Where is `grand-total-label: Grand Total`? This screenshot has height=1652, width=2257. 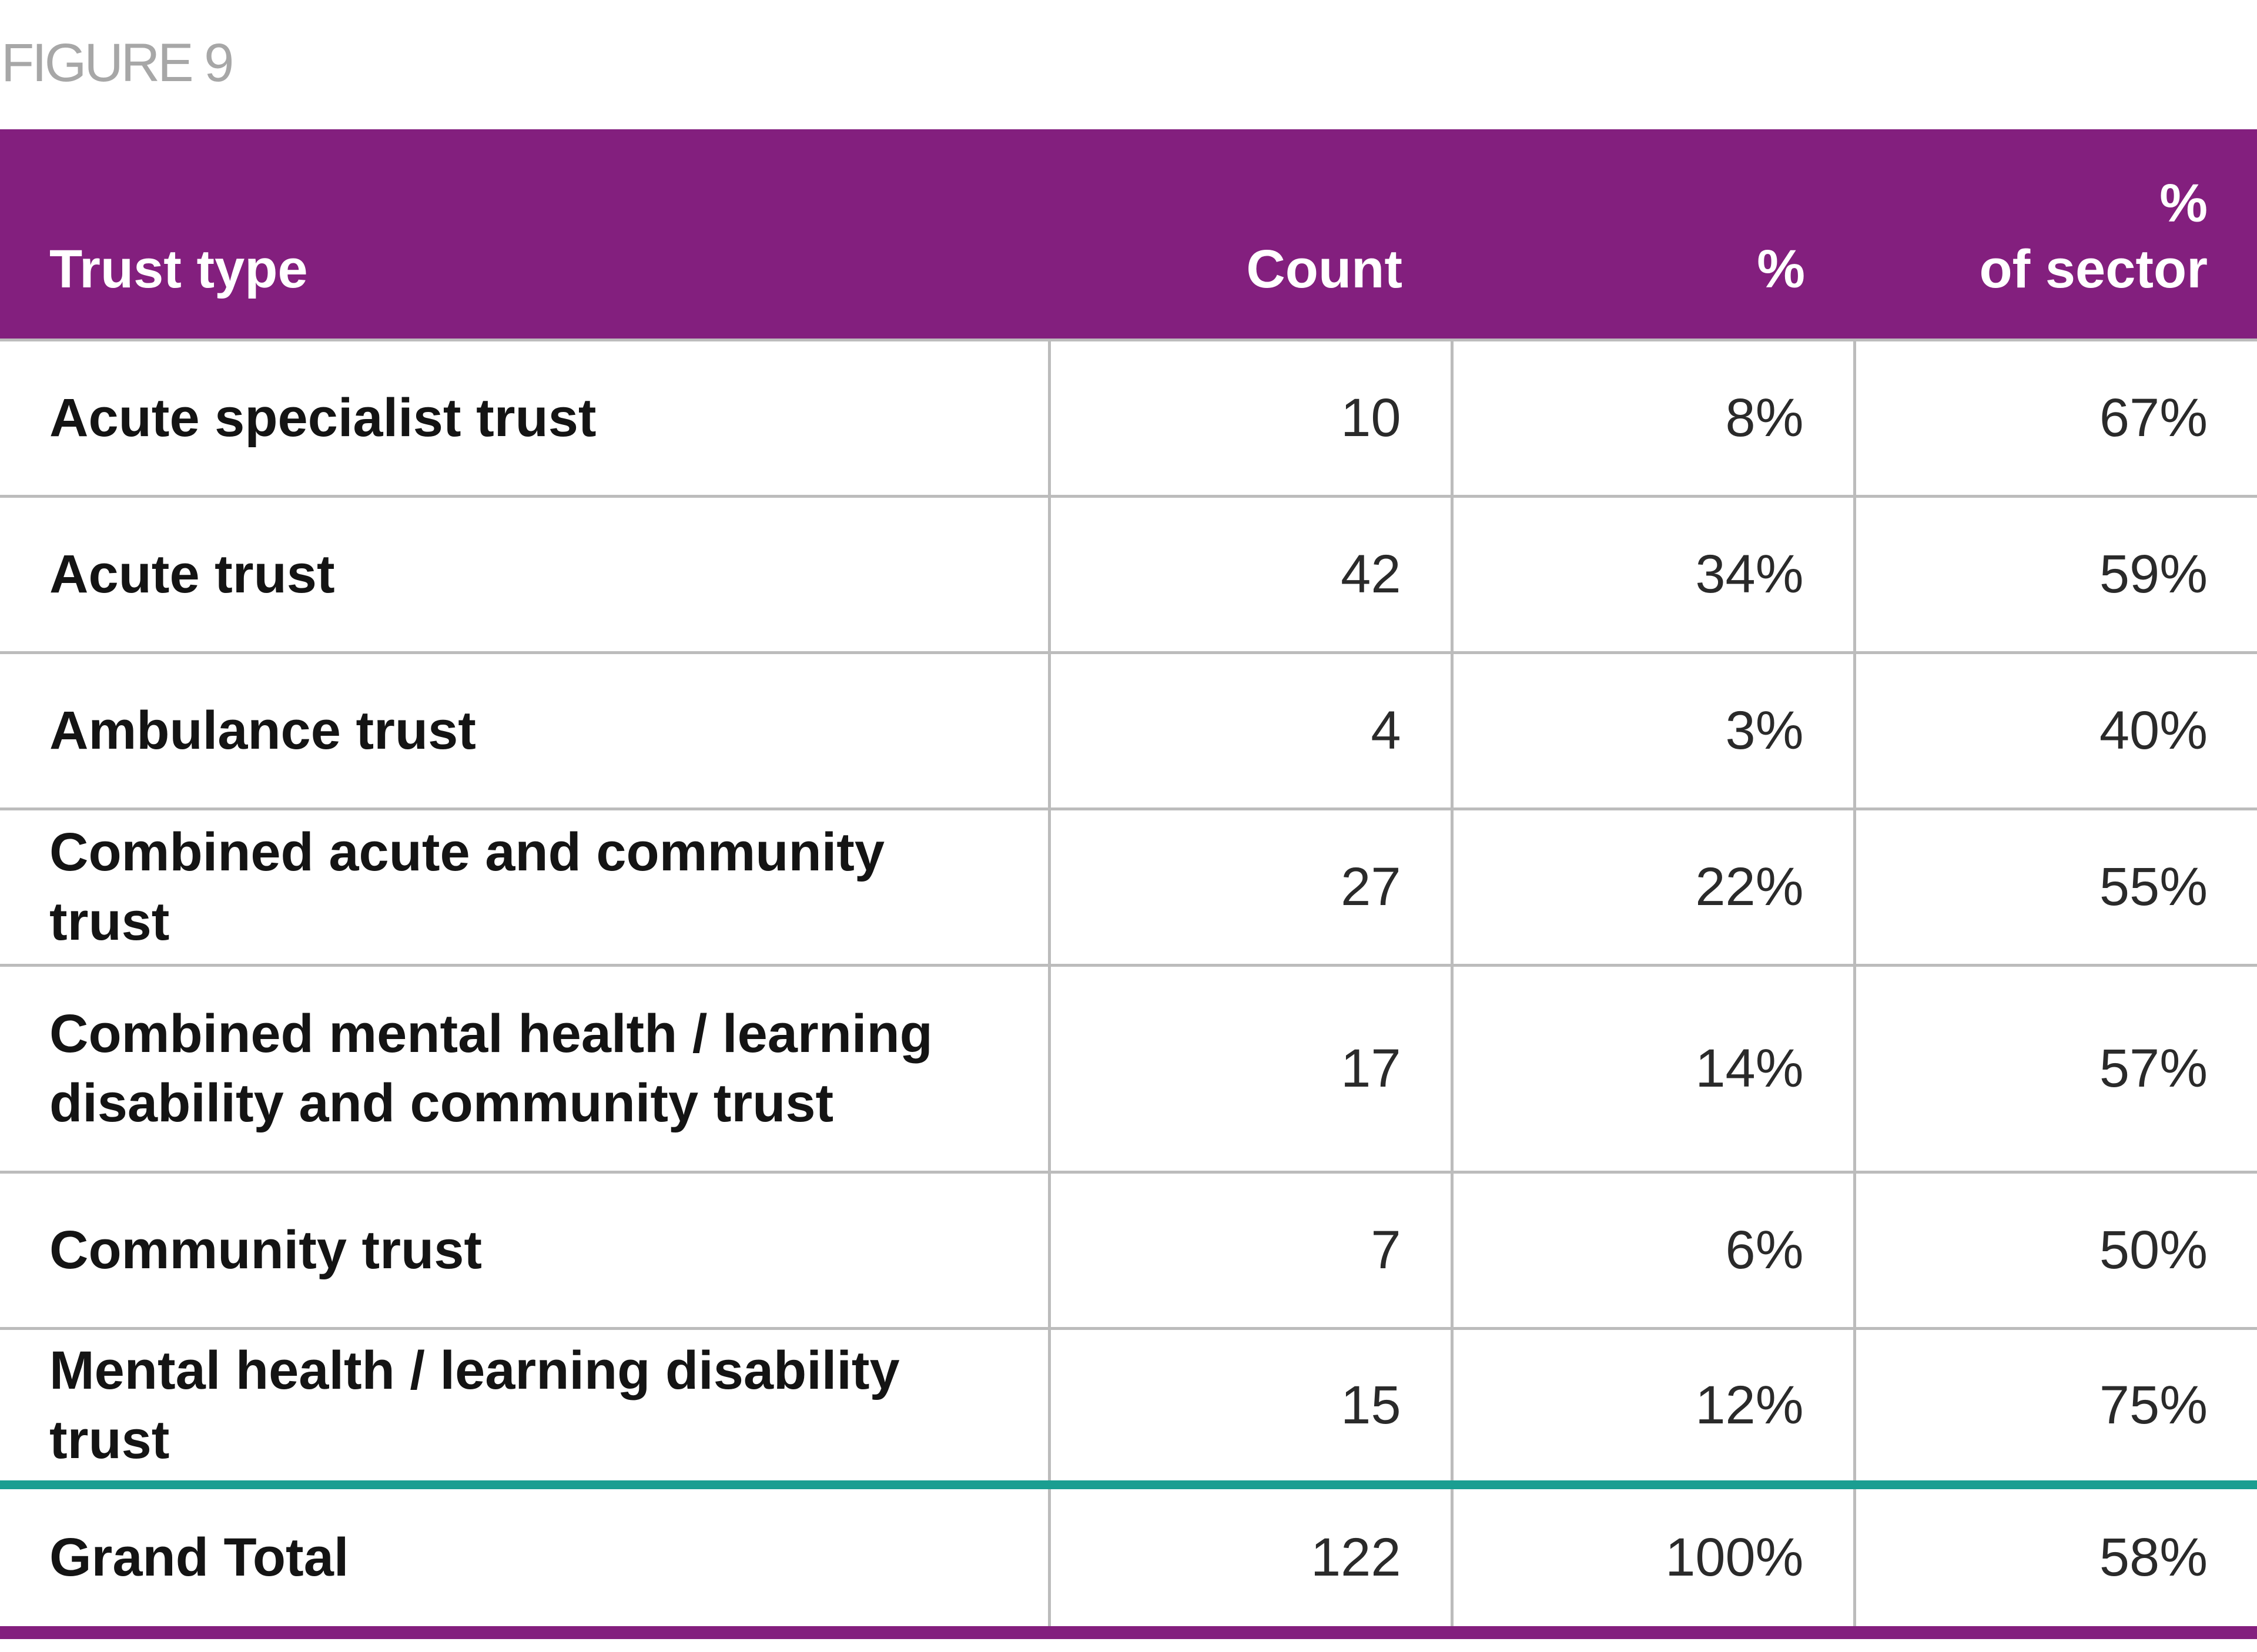 grand-total-label: Grand Total is located at coordinates (524, 1562).